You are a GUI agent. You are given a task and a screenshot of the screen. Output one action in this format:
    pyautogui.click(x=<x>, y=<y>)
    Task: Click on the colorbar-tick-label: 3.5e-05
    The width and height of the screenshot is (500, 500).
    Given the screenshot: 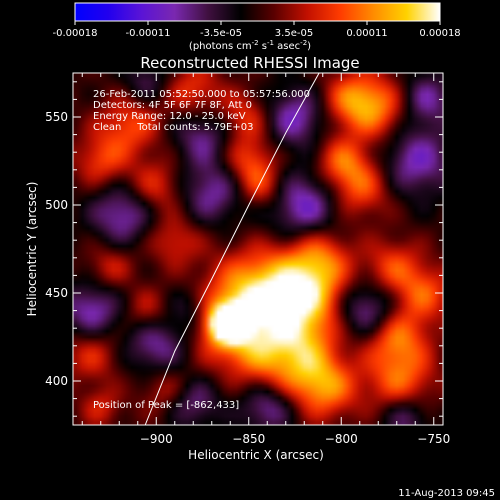 What is the action you would take?
    pyautogui.click(x=294, y=33)
    